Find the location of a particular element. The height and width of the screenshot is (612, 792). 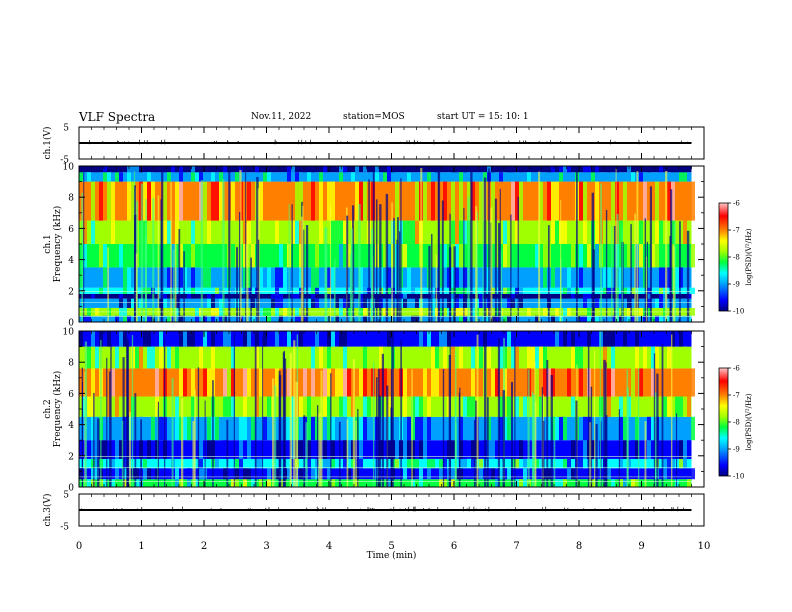

colorbar-tick-label: -7 is located at coordinates (736, 396).